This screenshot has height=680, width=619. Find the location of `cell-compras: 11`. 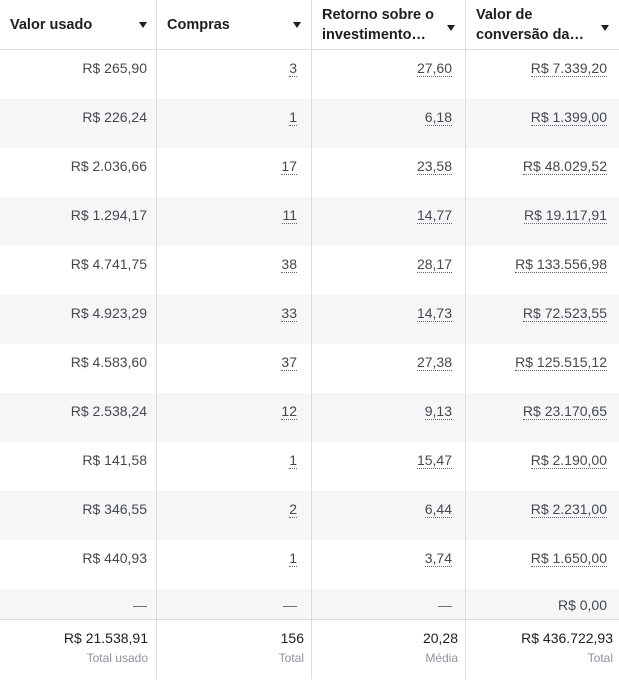

cell-compras: 11 is located at coordinates (234, 221).